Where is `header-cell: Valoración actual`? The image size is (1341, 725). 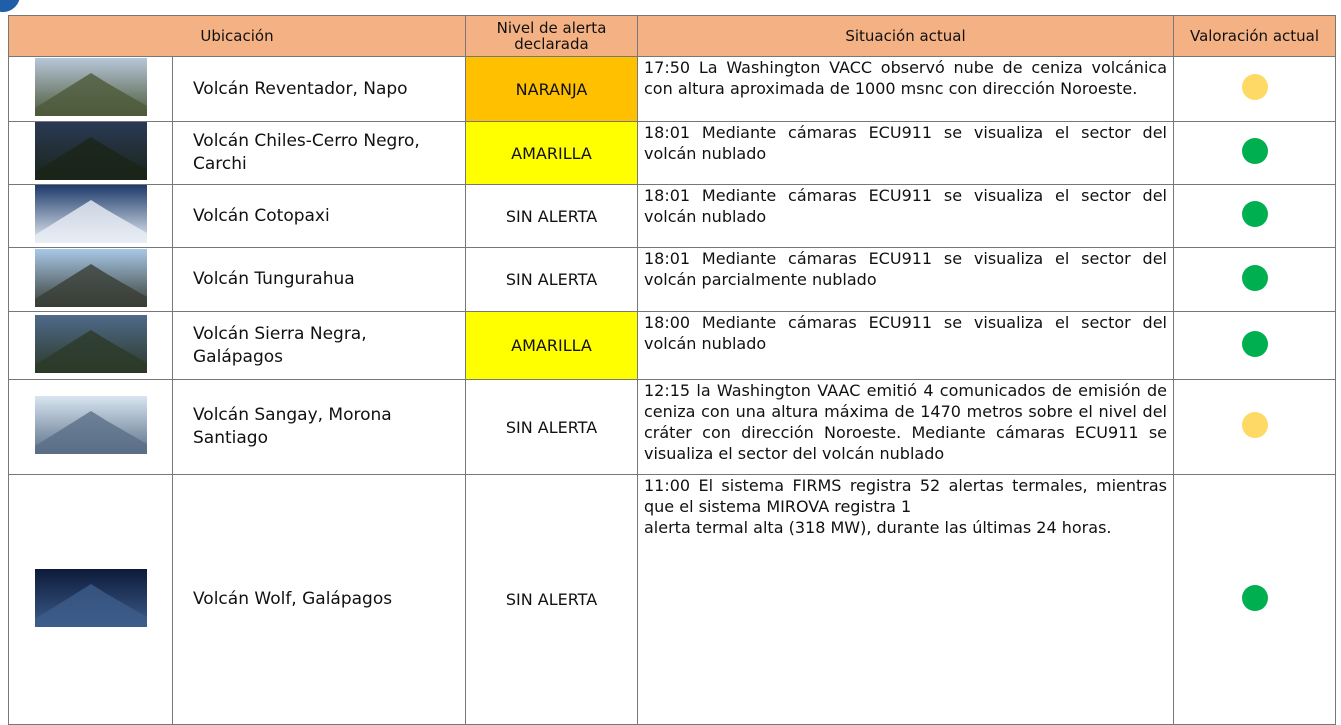
header-cell: Valoración actual is located at coordinates (1254, 36).